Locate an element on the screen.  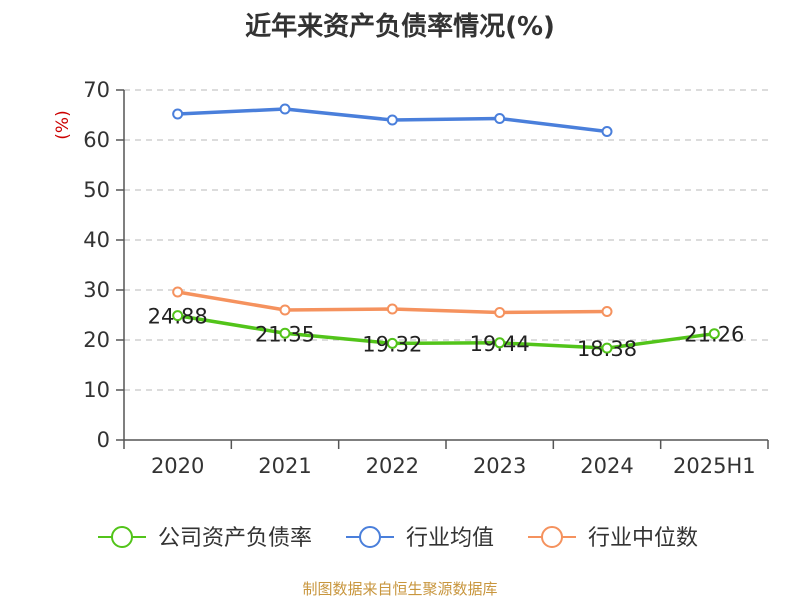
legend-item-2: 行业中位数 is located at coordinates (613, 538).